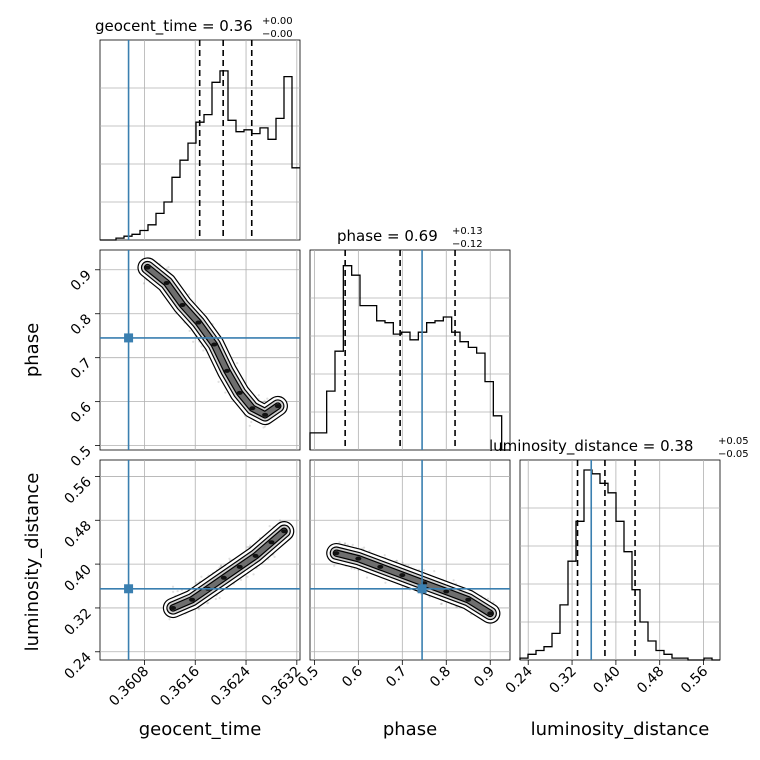  Describe the element at coordinates (129, 687) in the screenshot. I see `xtick-label-0: 0.3608` at that location.